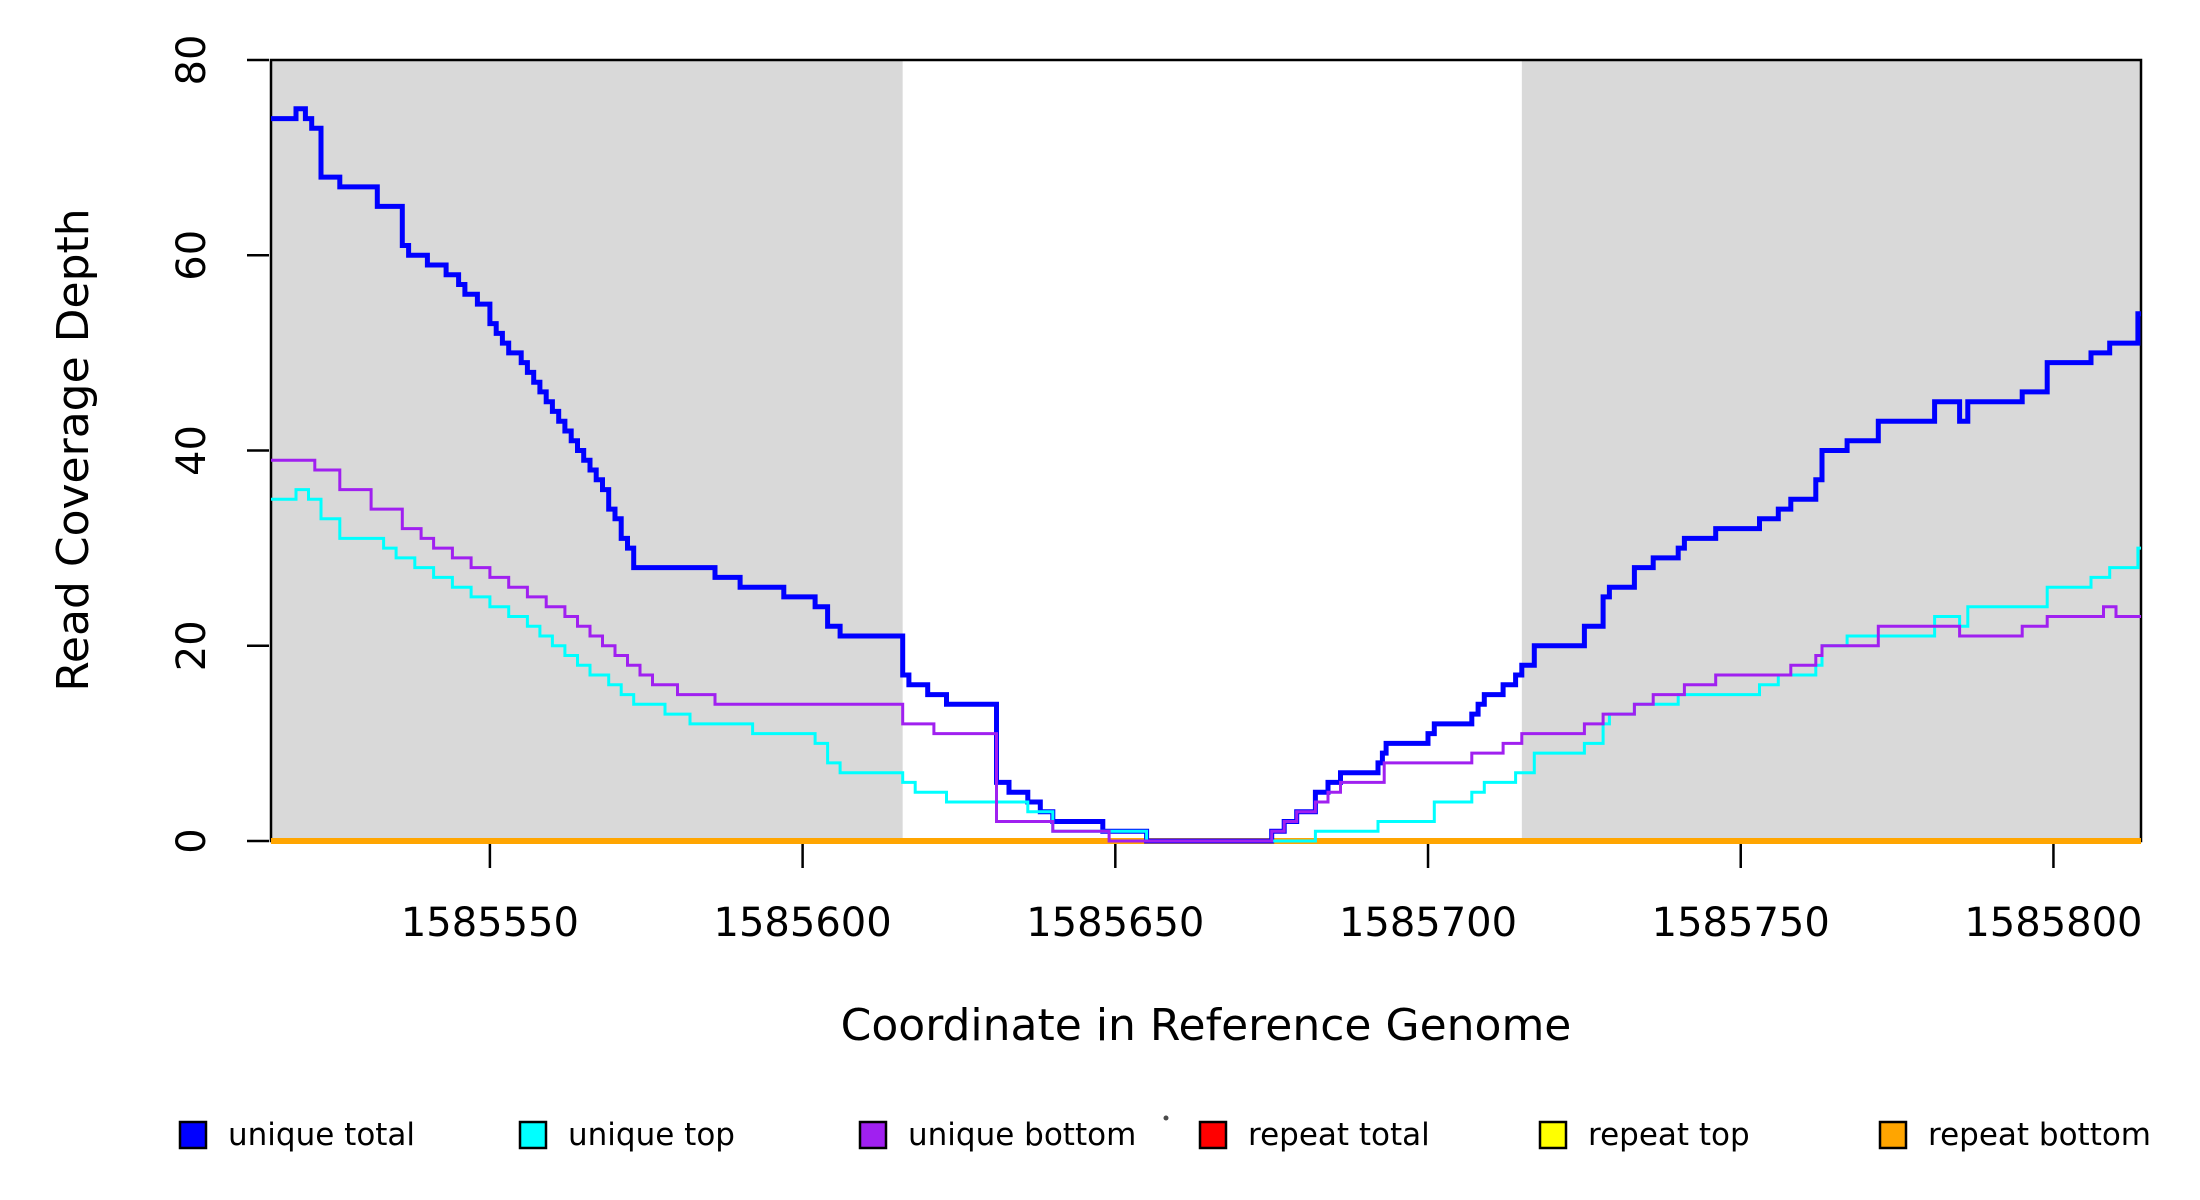  I want to click on legend-label: repeat top, so click(1669, 1135).